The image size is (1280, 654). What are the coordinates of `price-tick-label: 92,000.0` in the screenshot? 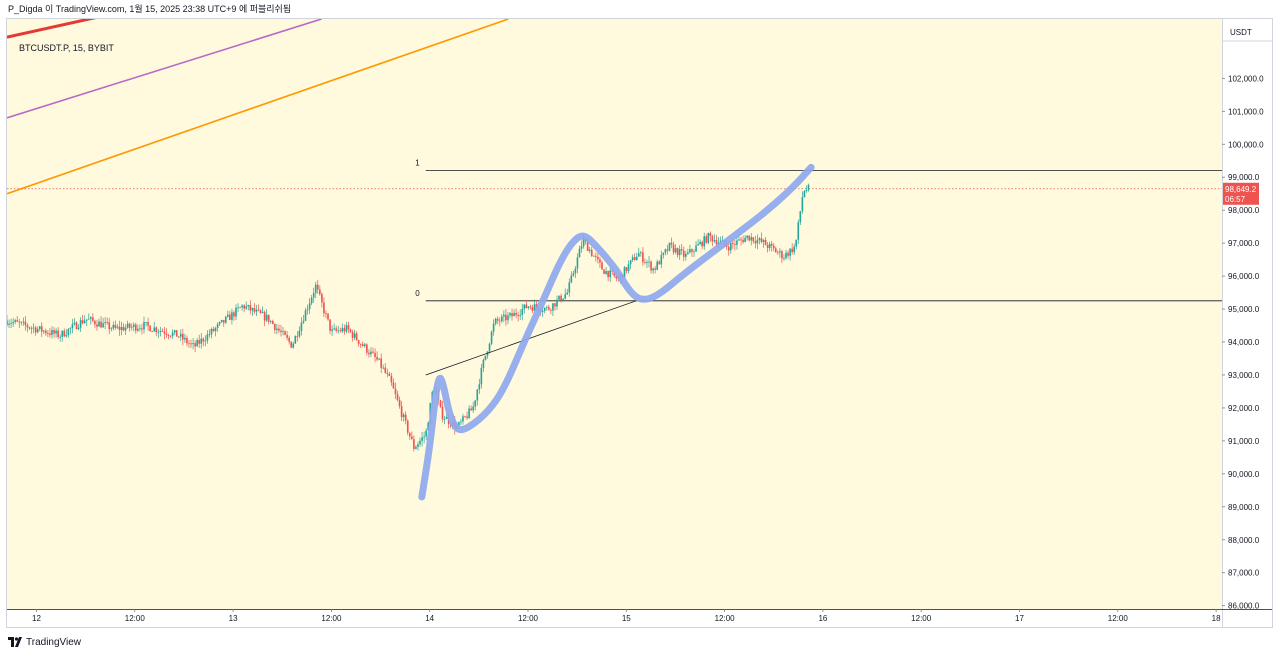 It's located at (1244, 408).